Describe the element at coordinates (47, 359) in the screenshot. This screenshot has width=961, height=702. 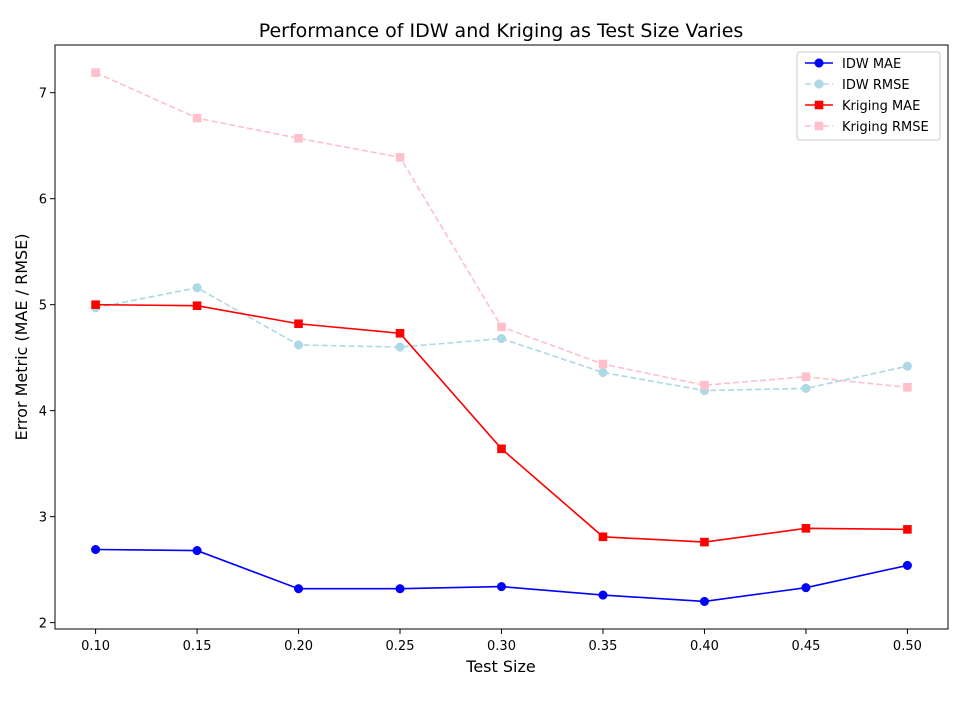
I see `y-axis-ticks: 2 3 4 5 6 7` at that location.